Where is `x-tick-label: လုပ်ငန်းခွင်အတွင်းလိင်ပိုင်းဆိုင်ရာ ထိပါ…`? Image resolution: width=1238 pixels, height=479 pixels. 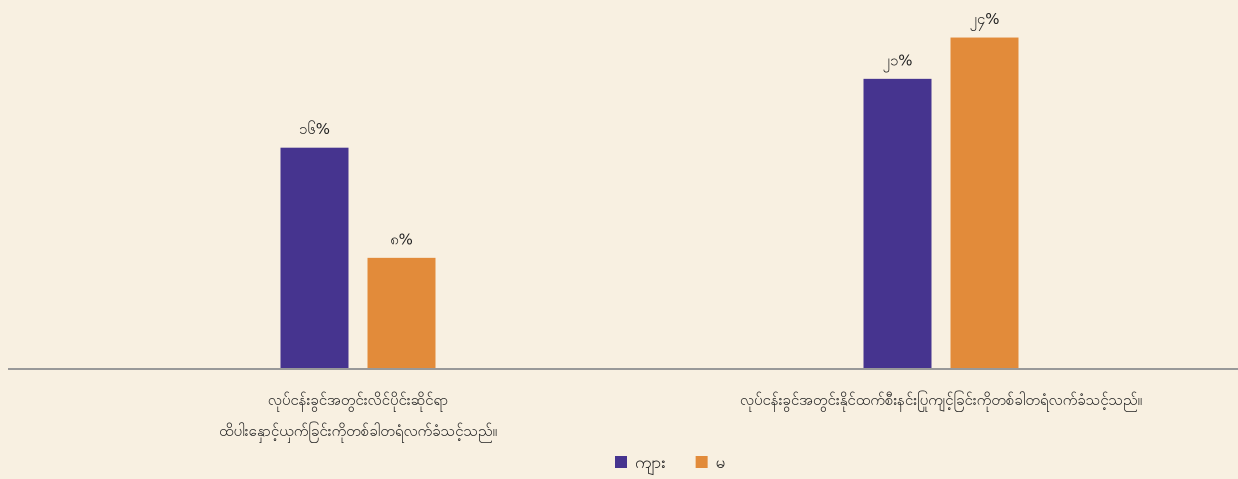 x-tick-label: လုပ်ငန်းခွင်အတွင်းလိင်ပိုင်းဆိုင်ရာ ထိပါ… is located at coordinates (358, 415).